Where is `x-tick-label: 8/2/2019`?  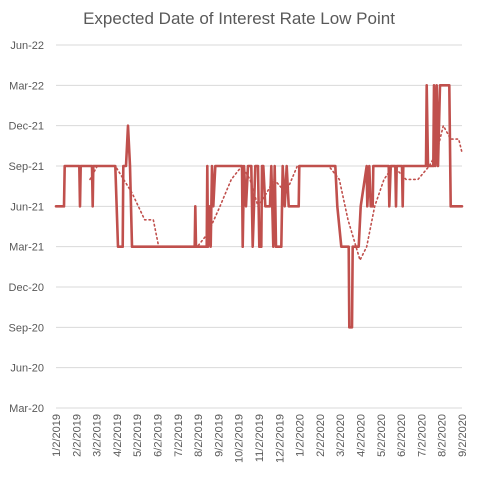
x-tick-label: 8/2/2019 is located at coordinates (199, 435).